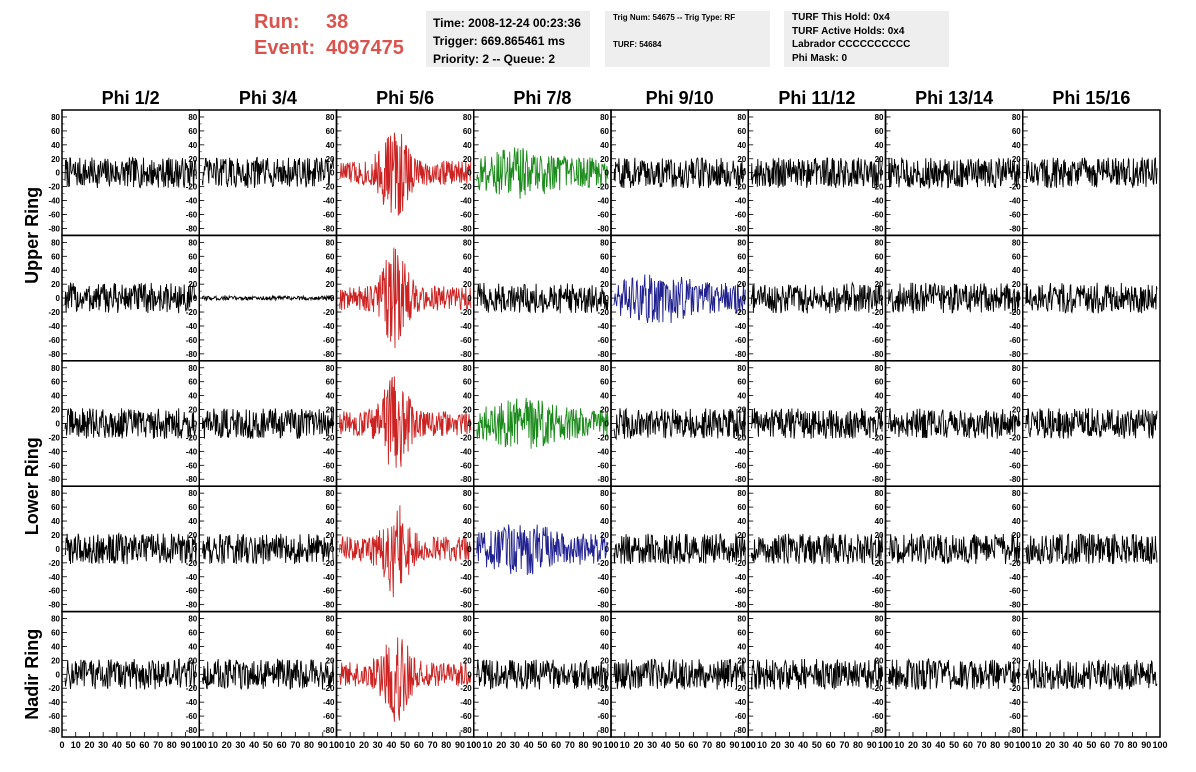  What do you see at coordinates (131, 98) in the screenshot?
I see `column-header: Phi 1/2` at bounding box center [131, 98].